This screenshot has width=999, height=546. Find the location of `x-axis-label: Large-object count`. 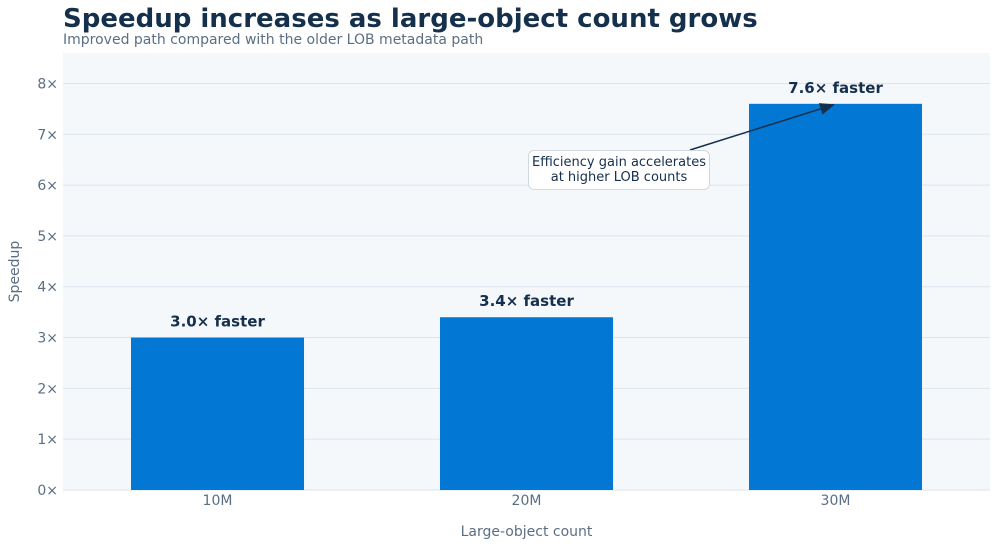

x-axis-label: Large-object count is located at coordinates (527, 532).